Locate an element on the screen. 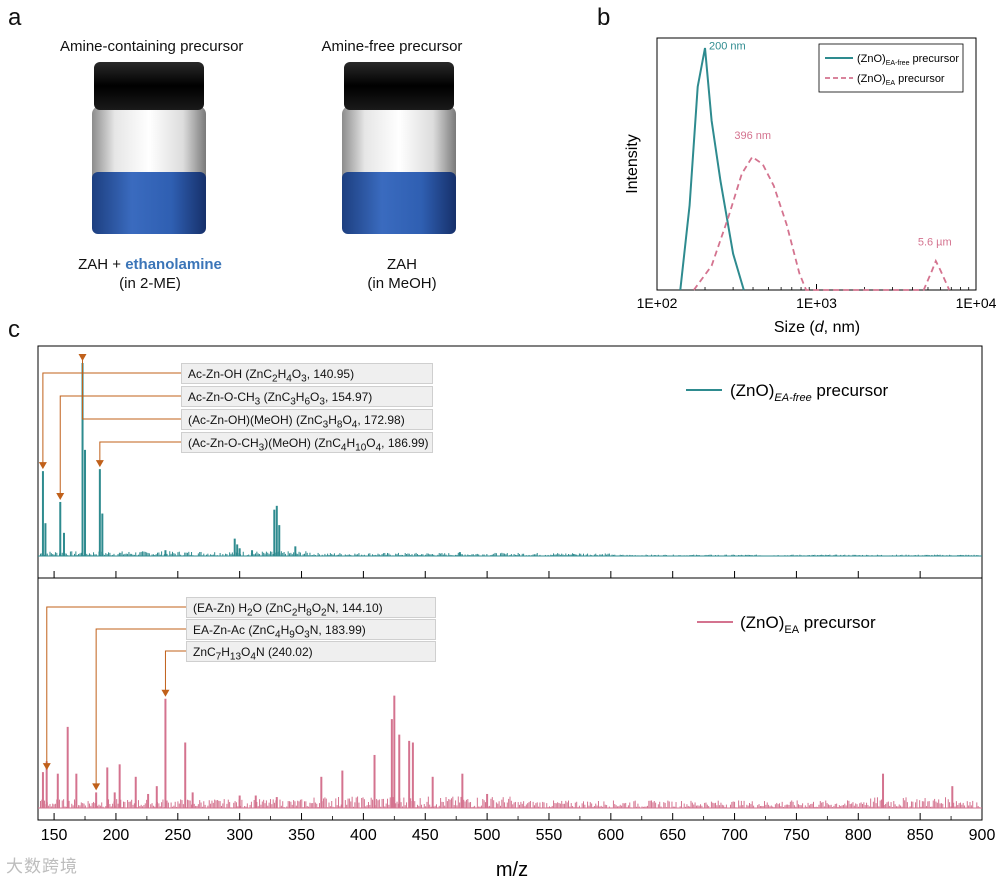  dls-legend-ea-suffix: precursor is located at coordinates (920, 79).